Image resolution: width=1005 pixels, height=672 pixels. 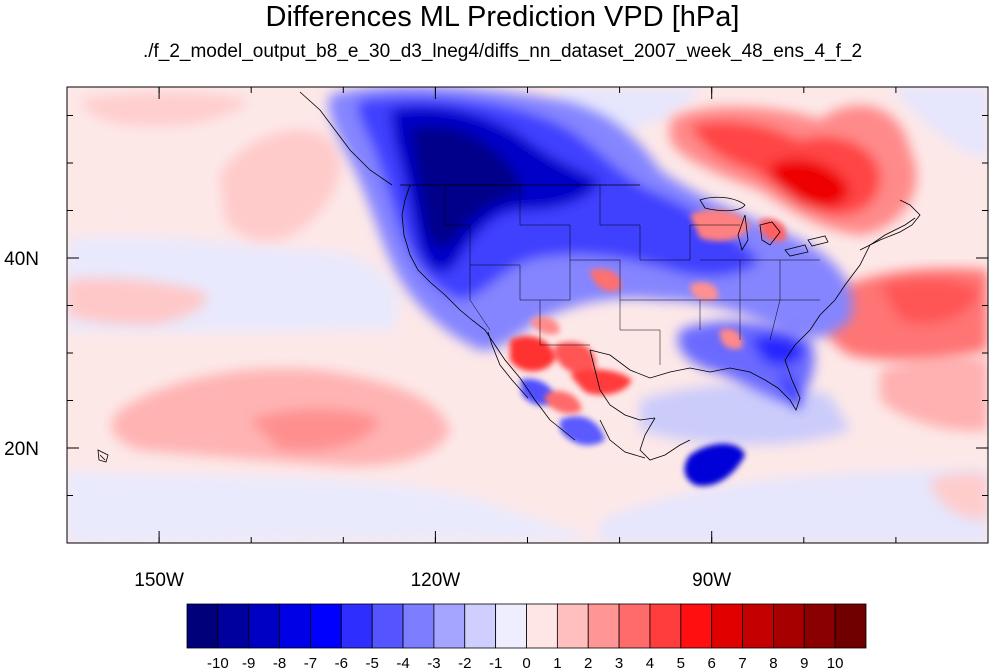 What do you see at coordinates (21, 449) in the screenshot?
I see `y-tick-label: 20N` at bounding box center [21, 449].